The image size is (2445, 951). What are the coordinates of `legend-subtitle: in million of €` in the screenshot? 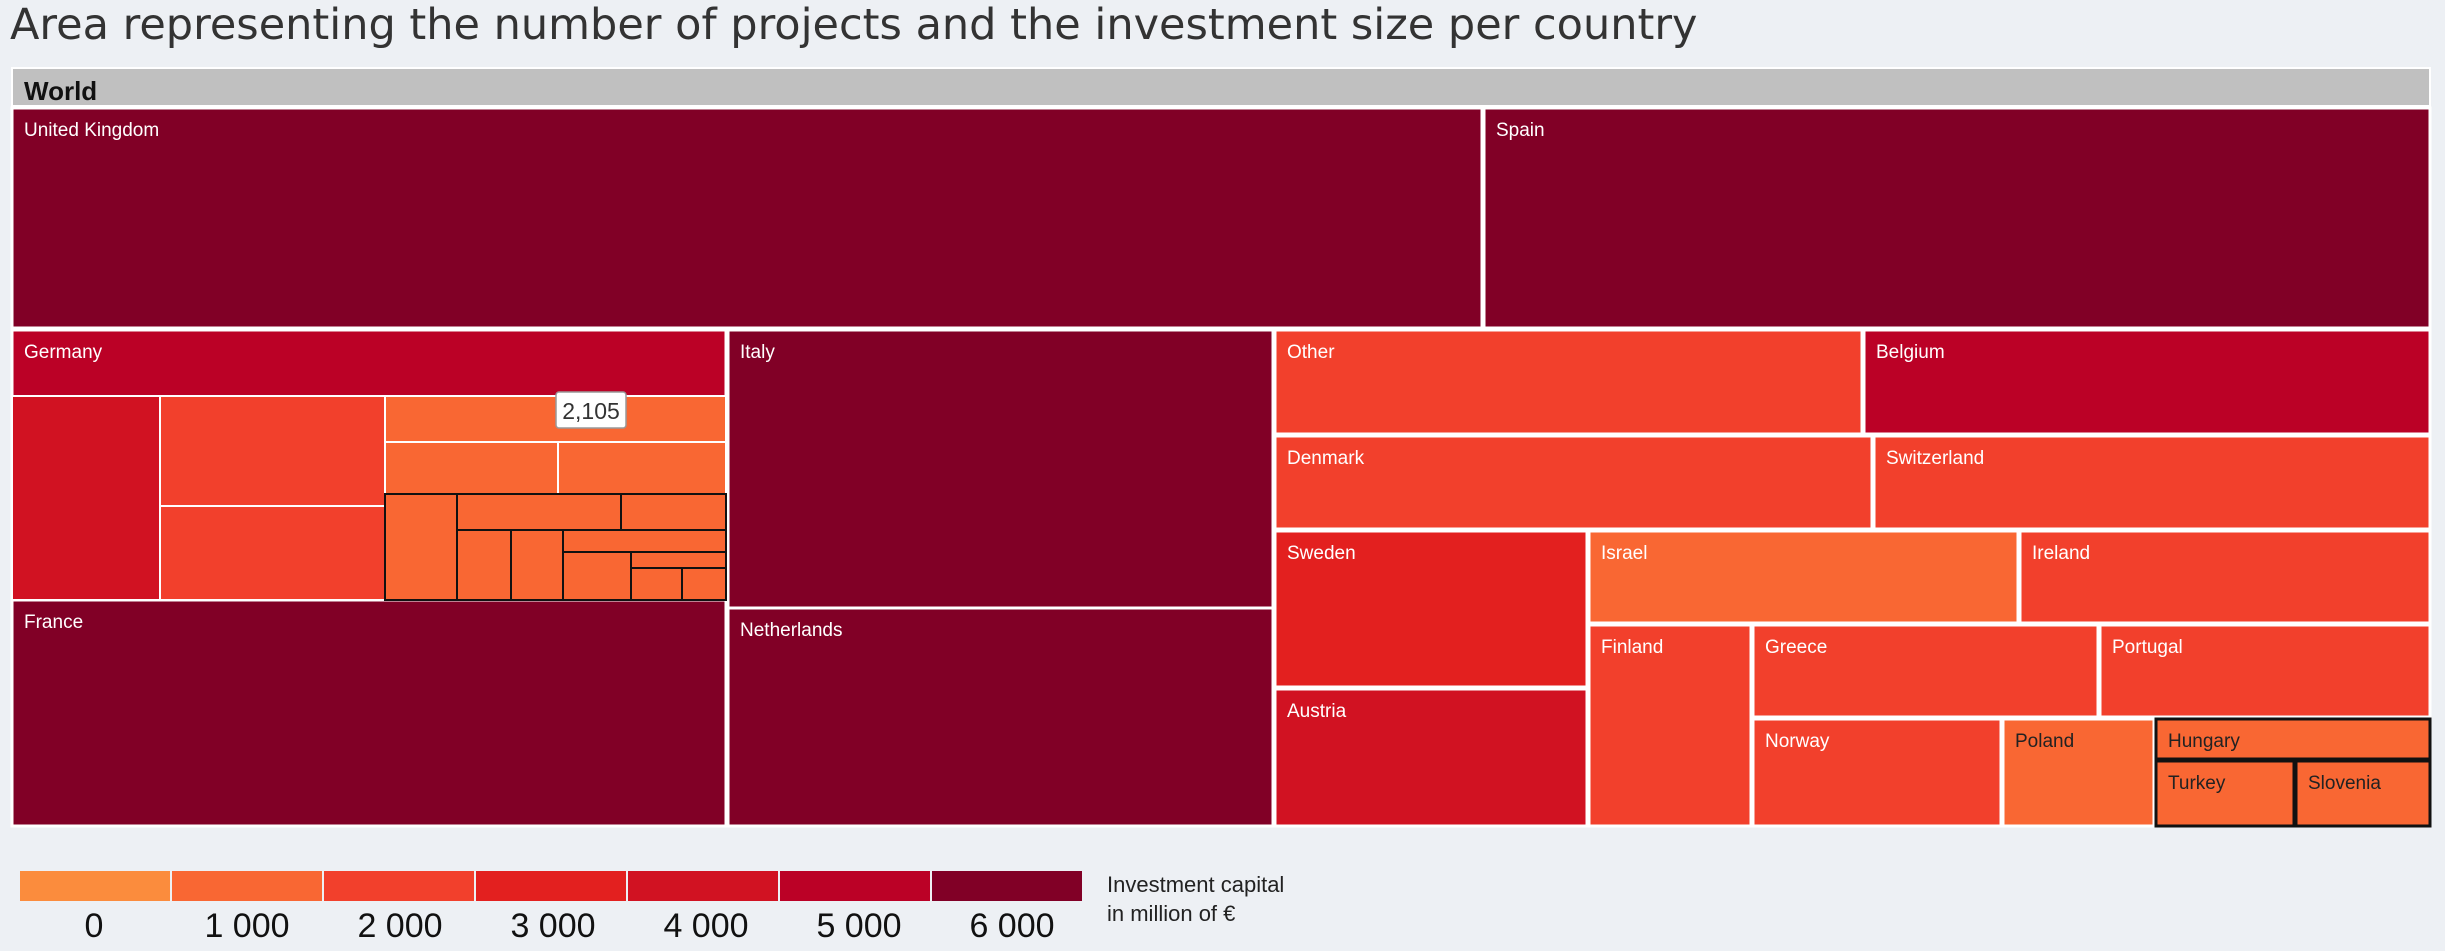 It's located at (1171, 913).